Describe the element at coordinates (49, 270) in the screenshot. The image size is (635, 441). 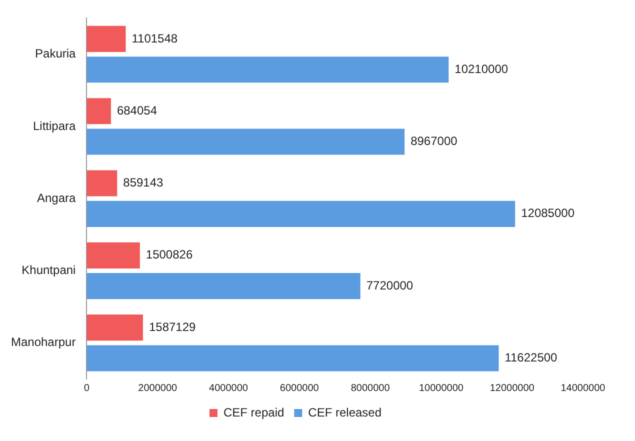
I see `y-tick-label: Khuntpani` at that location.